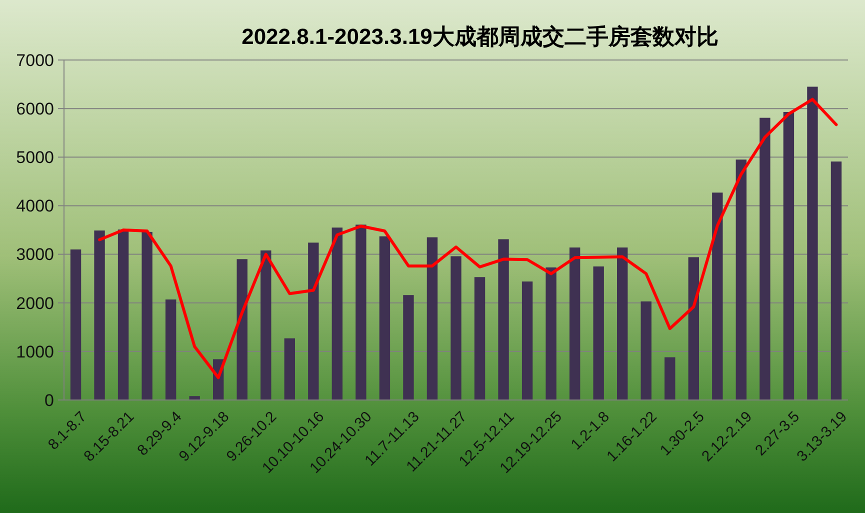  What do you see at coordinates (35, 60) in the screenshot?
I see `y-tick-label: 7000` at bounding box center [35, 60].